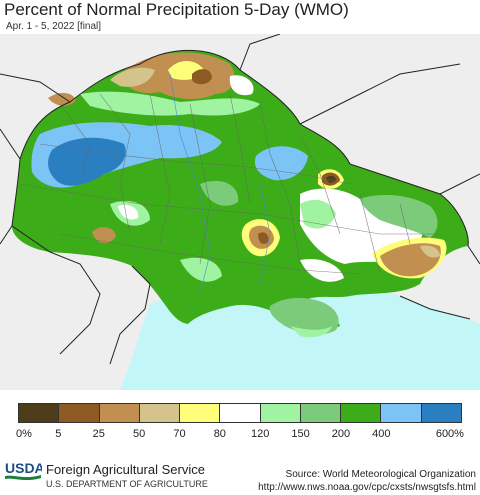  What do you see at coordinates (311, 332) in the screenshot?
I see `crimea-south-white` at bounding box center [311, 332].